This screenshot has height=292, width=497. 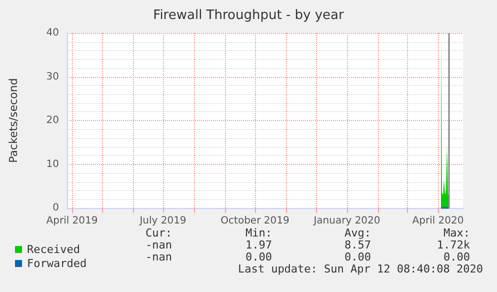 What do you see at coordinates (55, 208) in the screenshot?
I see `y-tick-label: 0` at bounding box center [55, 208].